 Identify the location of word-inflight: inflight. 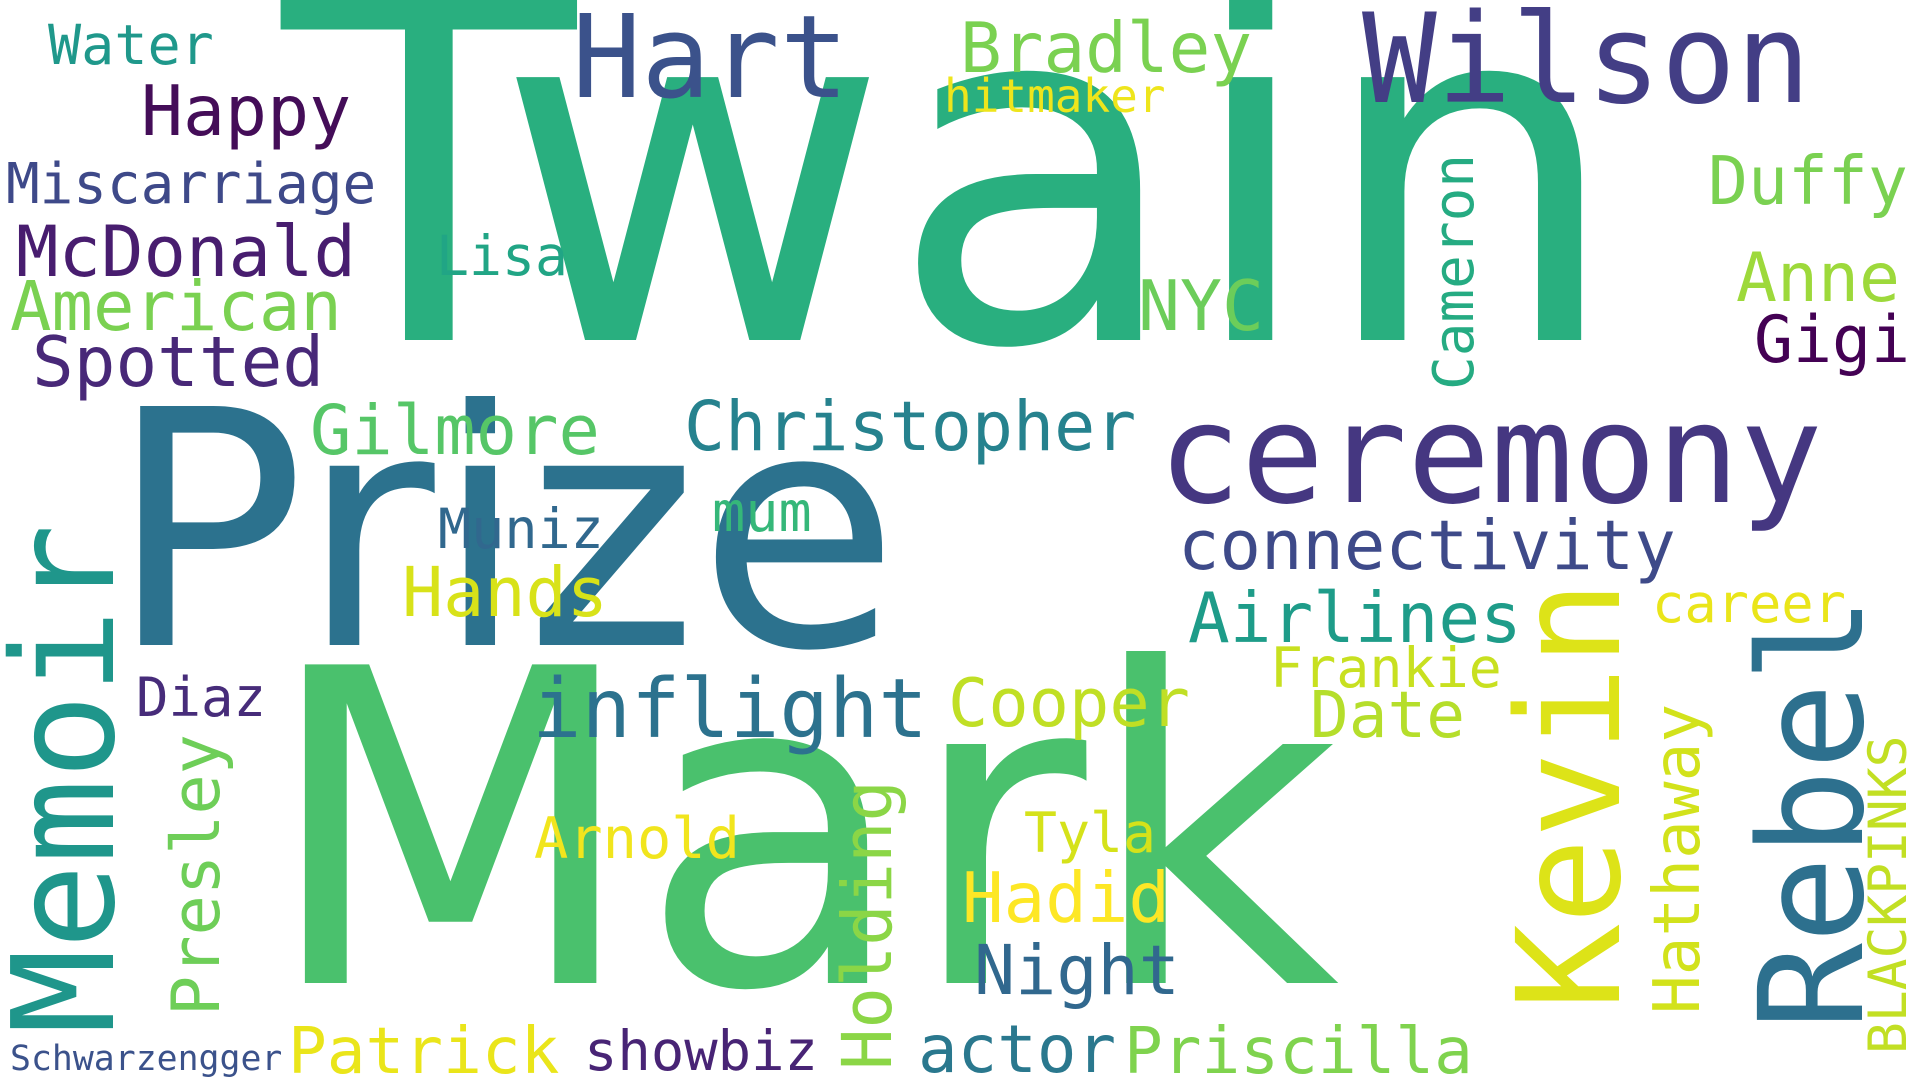
(730, 709).